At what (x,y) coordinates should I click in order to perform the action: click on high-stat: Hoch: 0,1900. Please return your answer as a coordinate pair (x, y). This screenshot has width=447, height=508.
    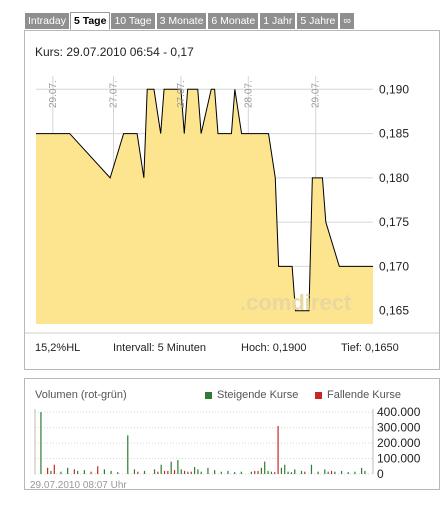
    Looking at the image, I should click on (274, 348).